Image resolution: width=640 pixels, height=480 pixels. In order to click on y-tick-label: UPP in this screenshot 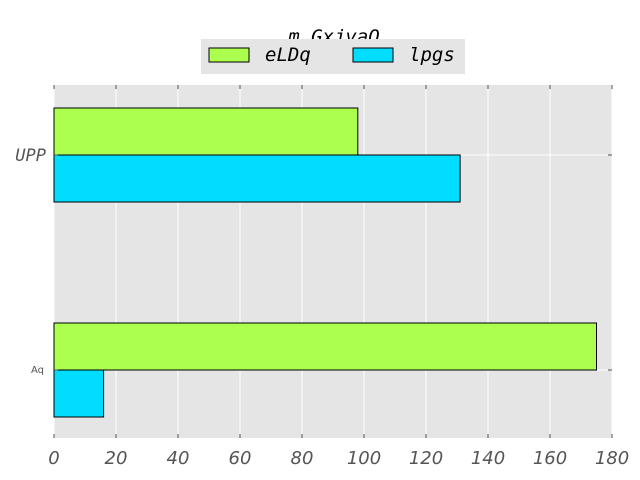, I will do `click(30, 156)`.